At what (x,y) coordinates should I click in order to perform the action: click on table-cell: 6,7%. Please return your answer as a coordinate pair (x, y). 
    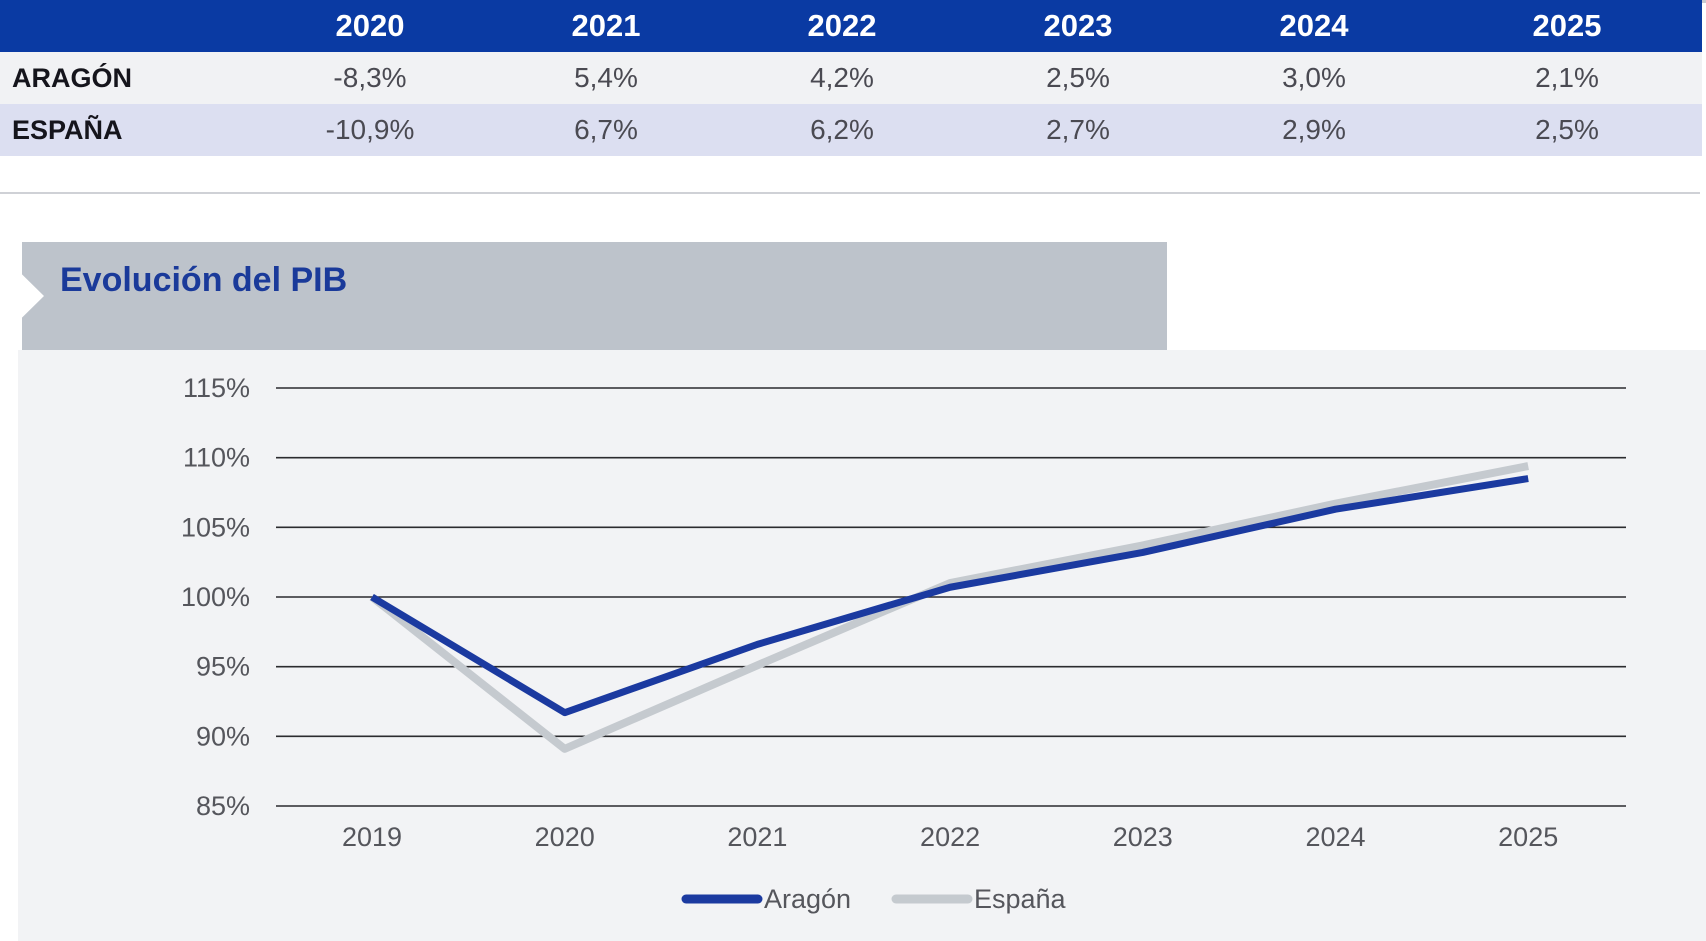
    Looking at the image, I should click on (606, 129).